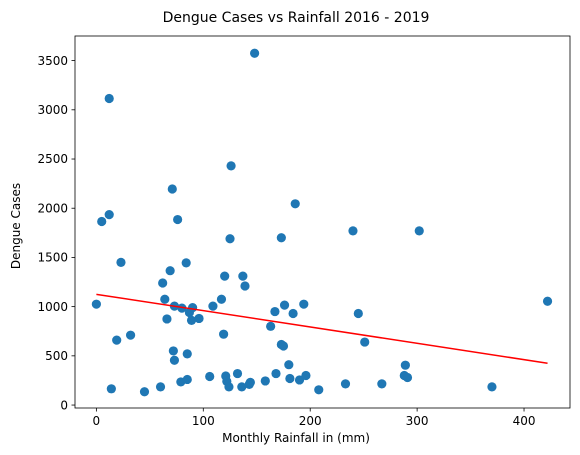 The width and height of the screenshot is (580, 455). Describe the element at coordinates (310, 421) in the screenshot. I see `x-tick-label-200: 200` at that location.